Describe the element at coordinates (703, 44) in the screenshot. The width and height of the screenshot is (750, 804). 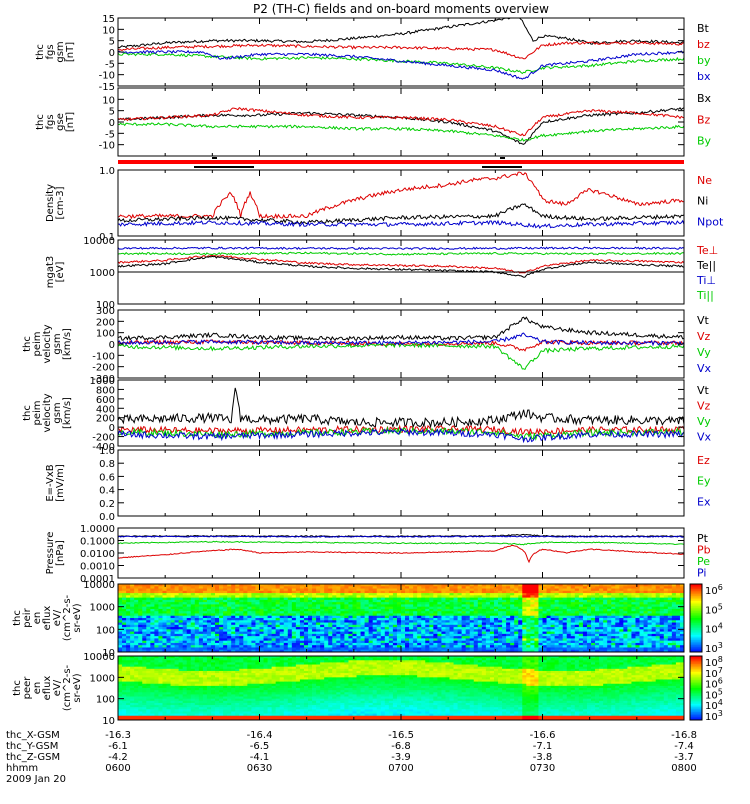
I see `legend-fgs-gsm-bz: bz` at that location.